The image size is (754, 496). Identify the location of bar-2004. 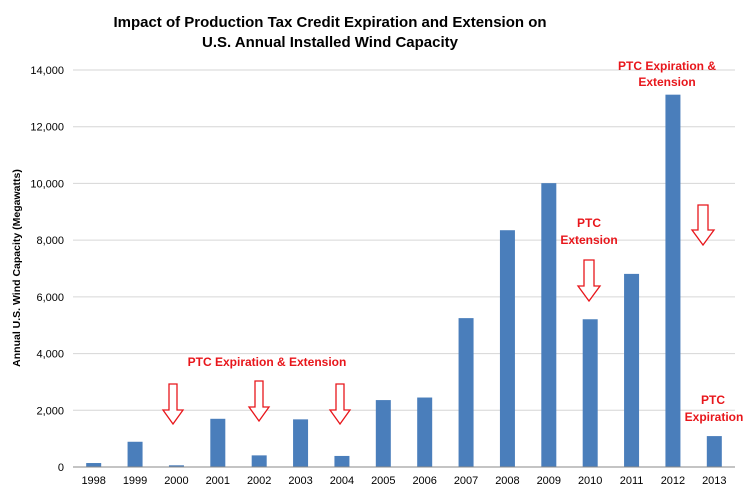
(342, 461).